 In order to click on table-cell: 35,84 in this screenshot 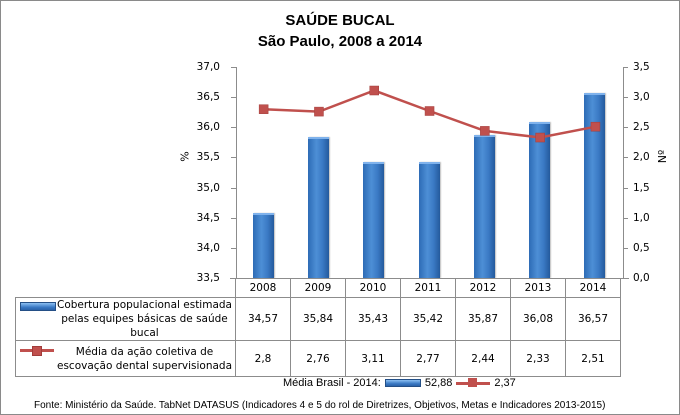, I will do `click(318, 319)`.